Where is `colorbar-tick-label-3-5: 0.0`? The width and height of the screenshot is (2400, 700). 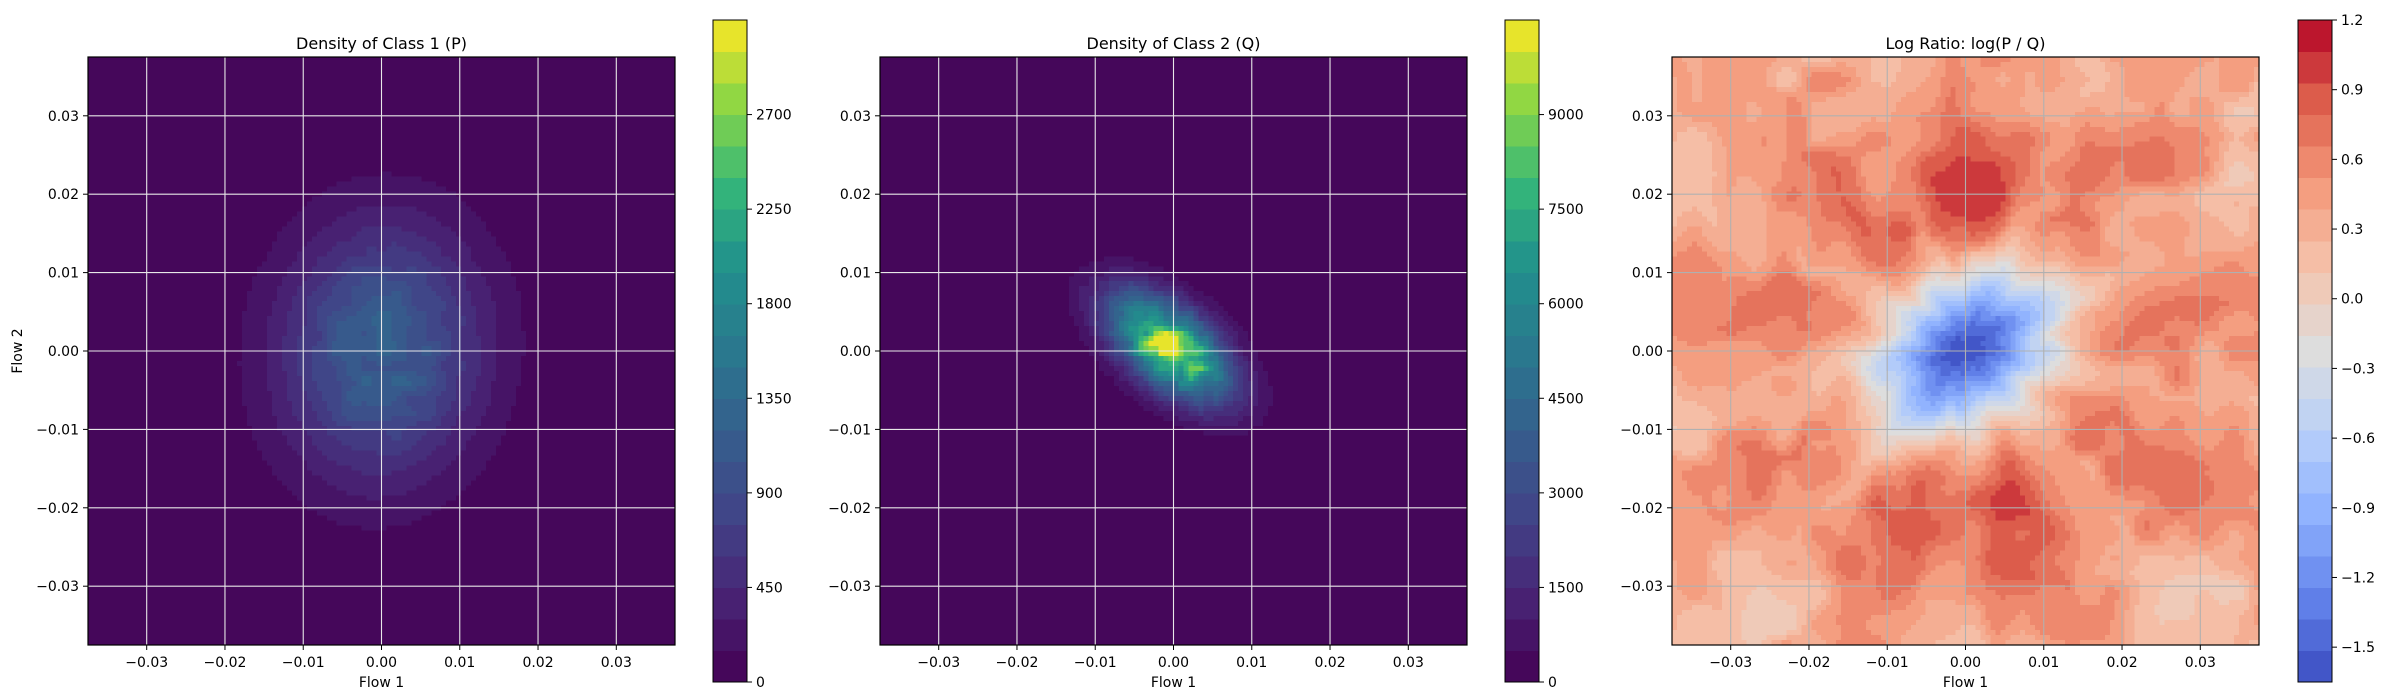 colorbar-tick-label-3-5: 0.0 is located at coordinates (2352, 300).